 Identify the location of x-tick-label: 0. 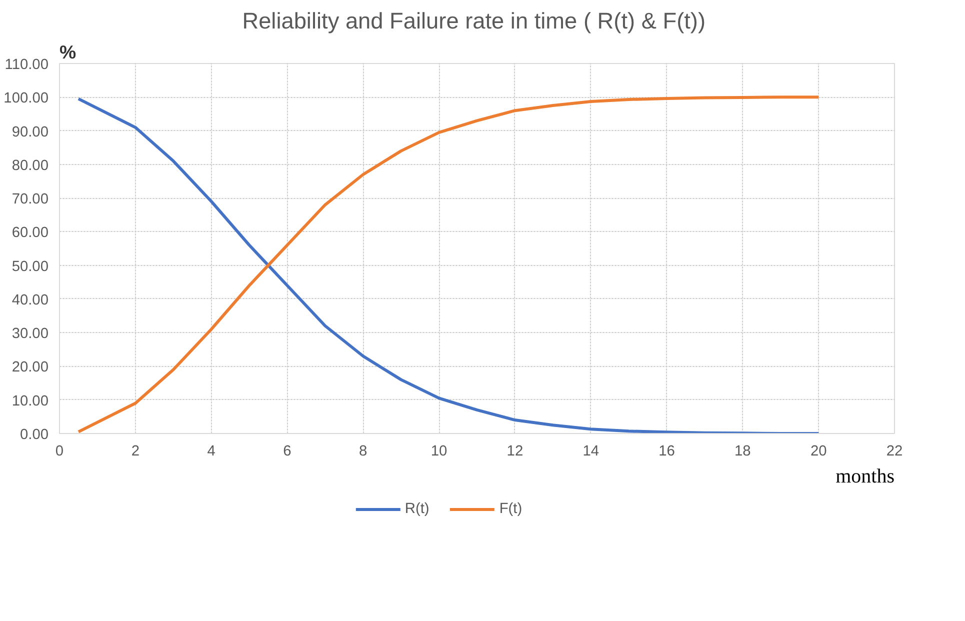
(59, 452).